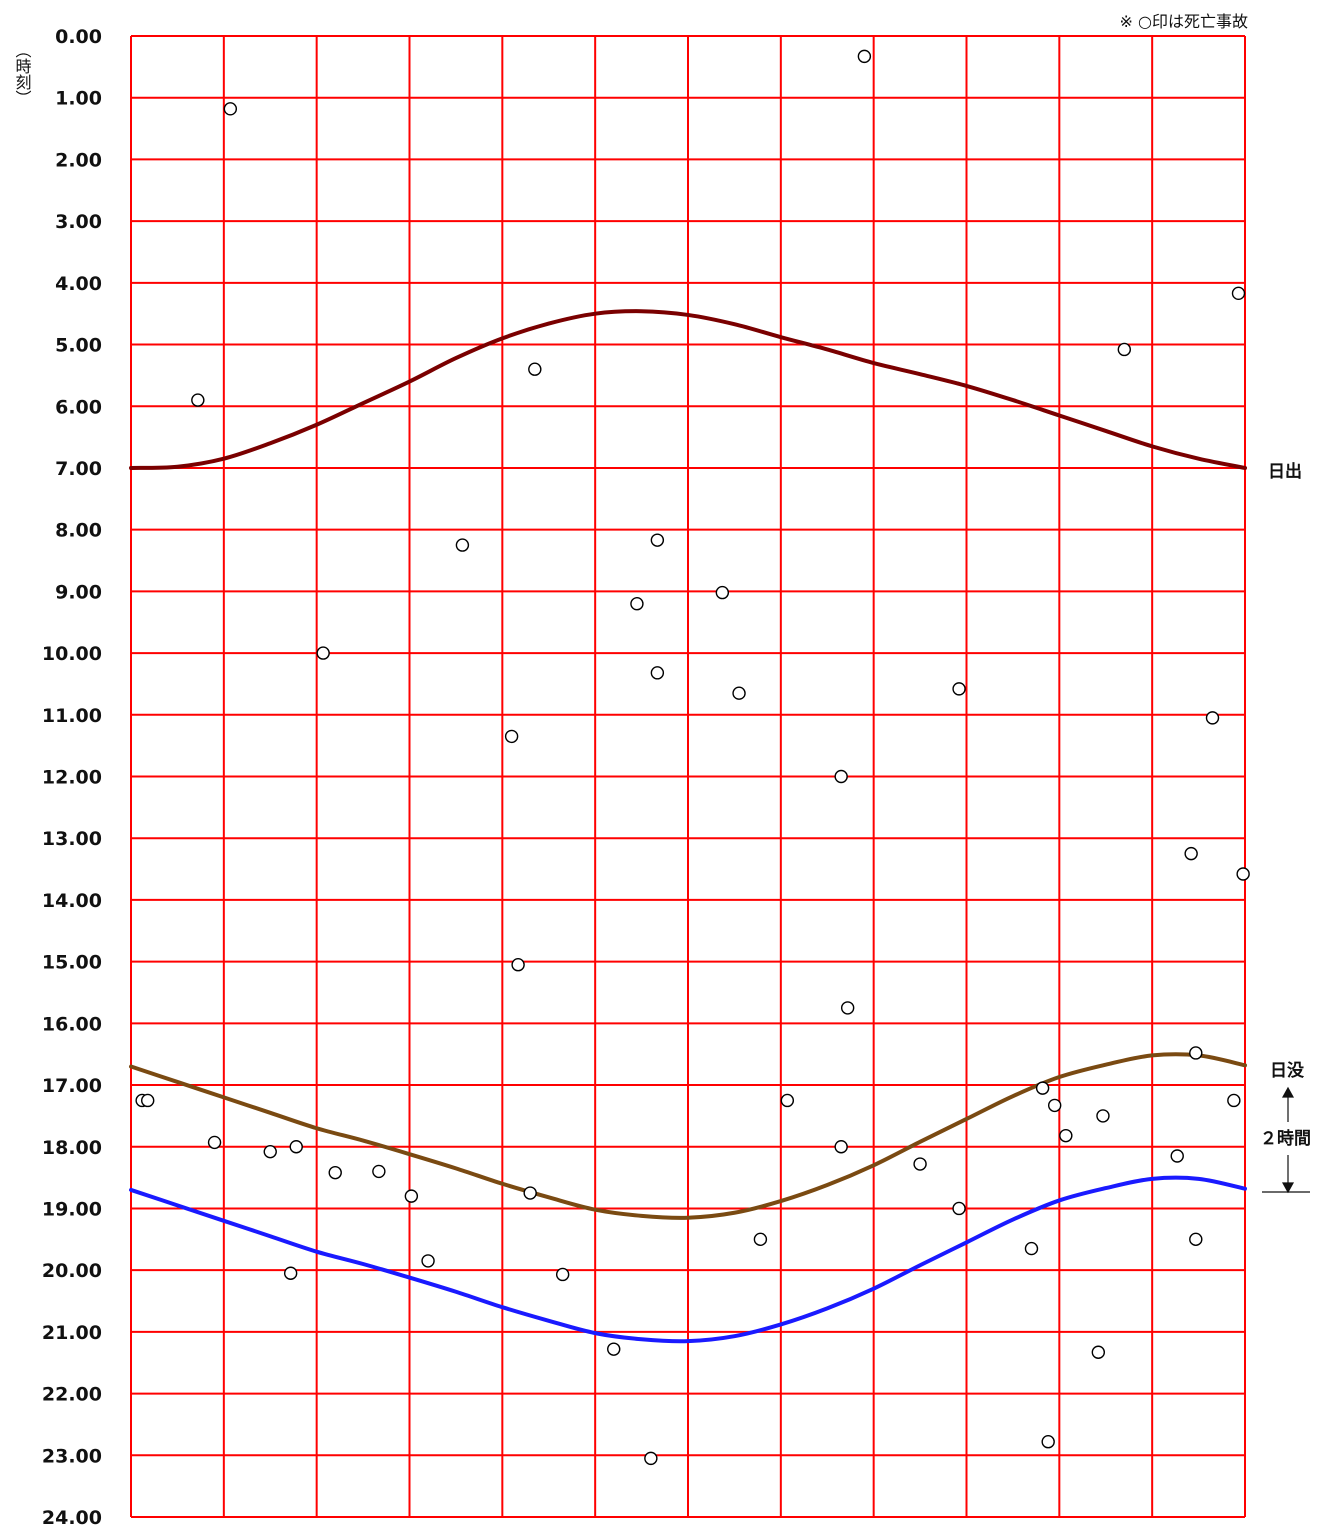  Describe the element at coordinates (1285, 471) in the screenshot. I see `sunrise-label: 日出` at that location.